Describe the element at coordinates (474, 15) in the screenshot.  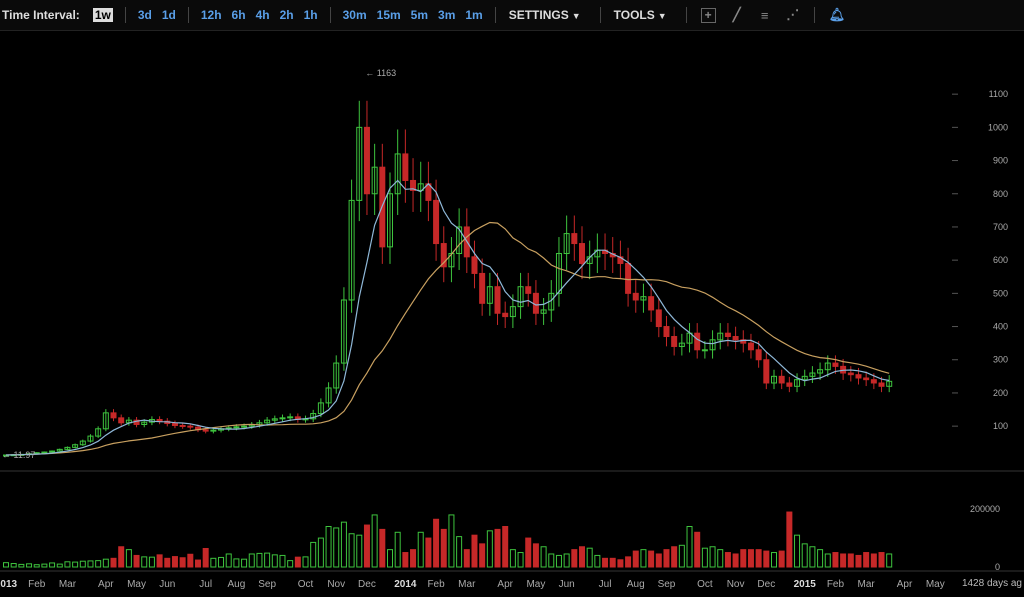
I see `interval-1m: 1m` at that location.